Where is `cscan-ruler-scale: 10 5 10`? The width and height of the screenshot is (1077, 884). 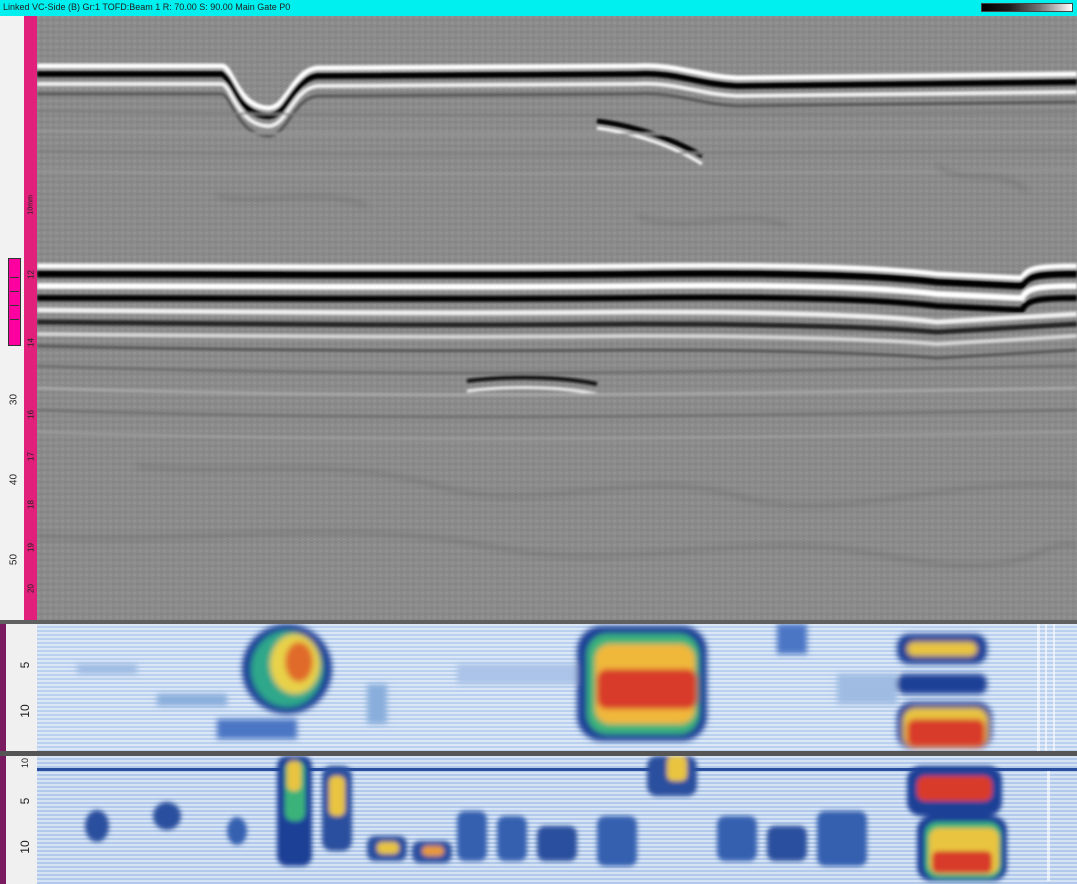 cscan-ruler-scale: 10 5 10 is located at coordinates (21, 820).